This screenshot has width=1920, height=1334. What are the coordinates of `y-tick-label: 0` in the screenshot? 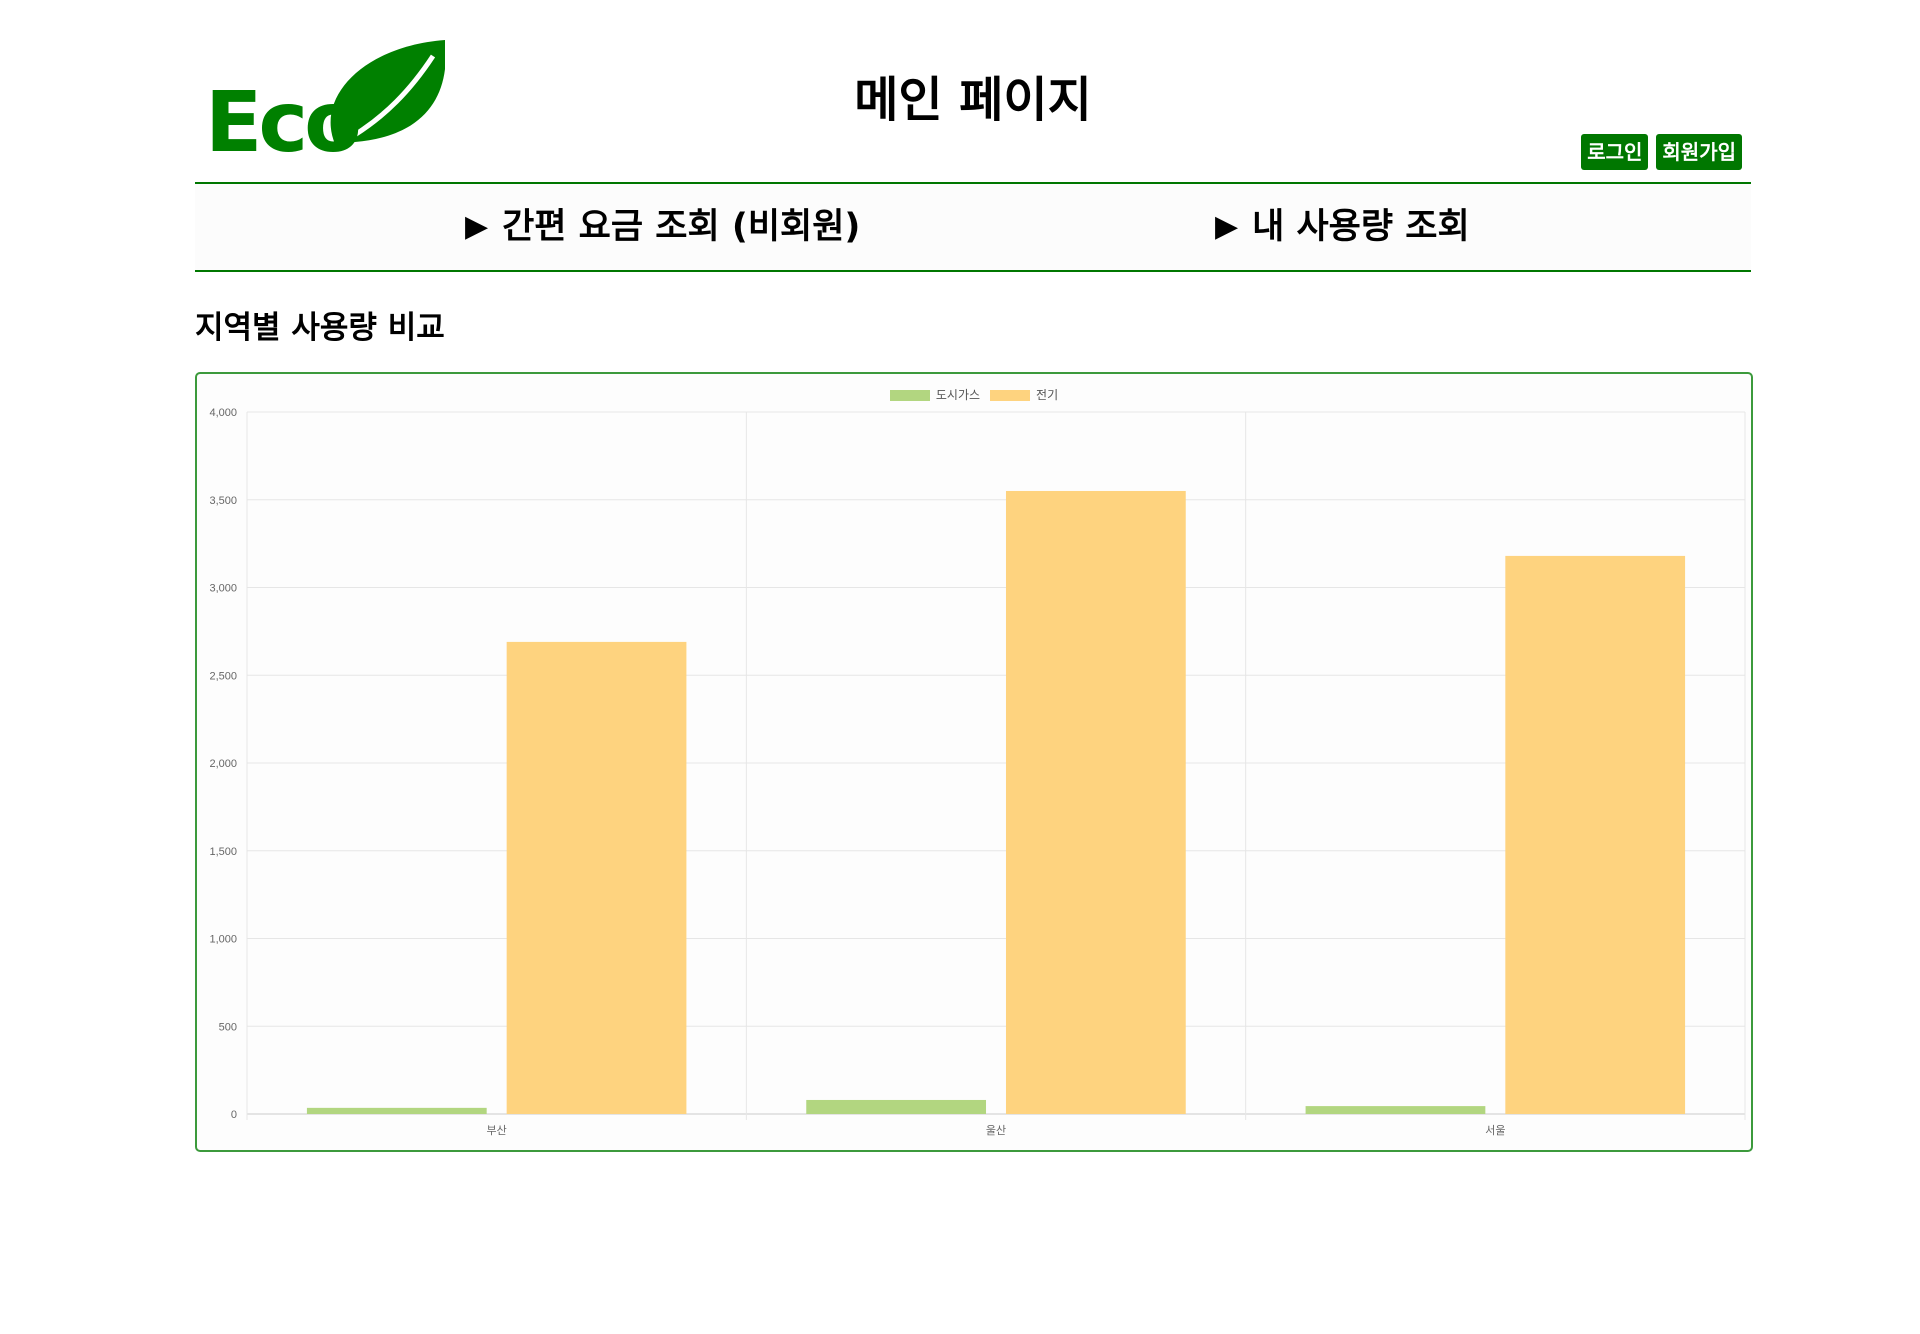 It's located at (234, 1115).